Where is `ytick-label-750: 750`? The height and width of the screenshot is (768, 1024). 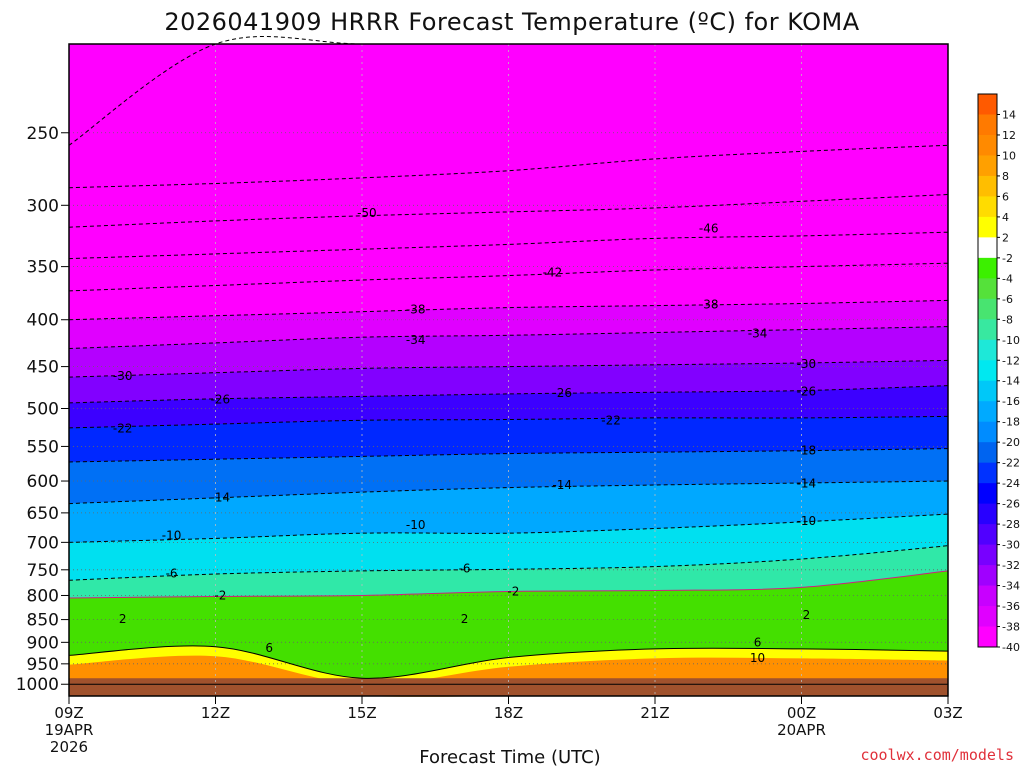
ytick-label-750: 750 is located at coordinates (43, 571).